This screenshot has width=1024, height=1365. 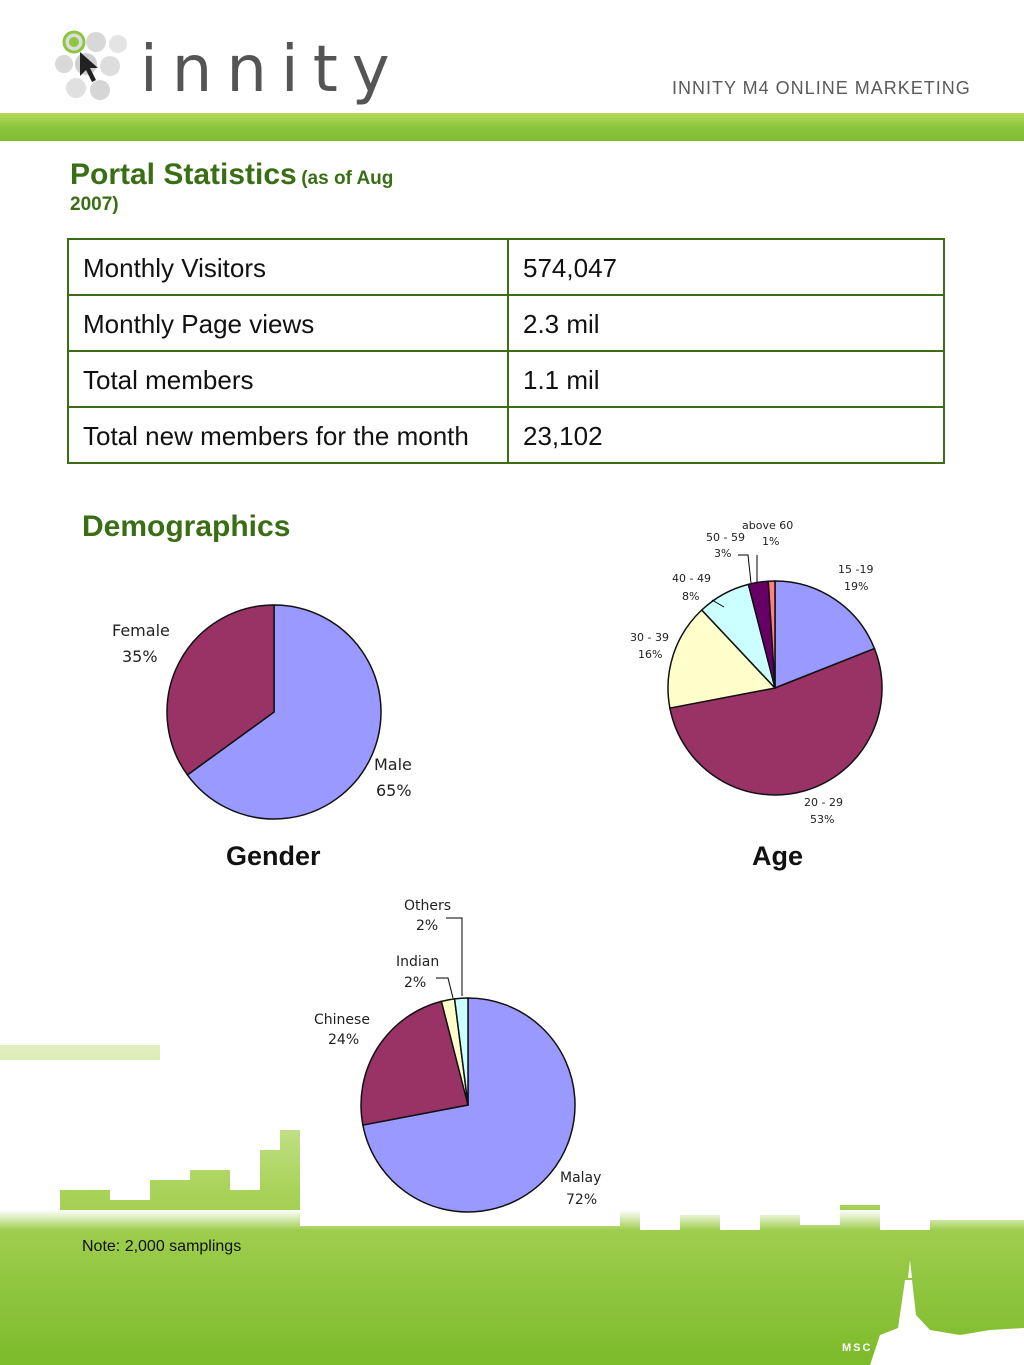 I want to click on gender-label-female: Female, so click(x=141, y=630).